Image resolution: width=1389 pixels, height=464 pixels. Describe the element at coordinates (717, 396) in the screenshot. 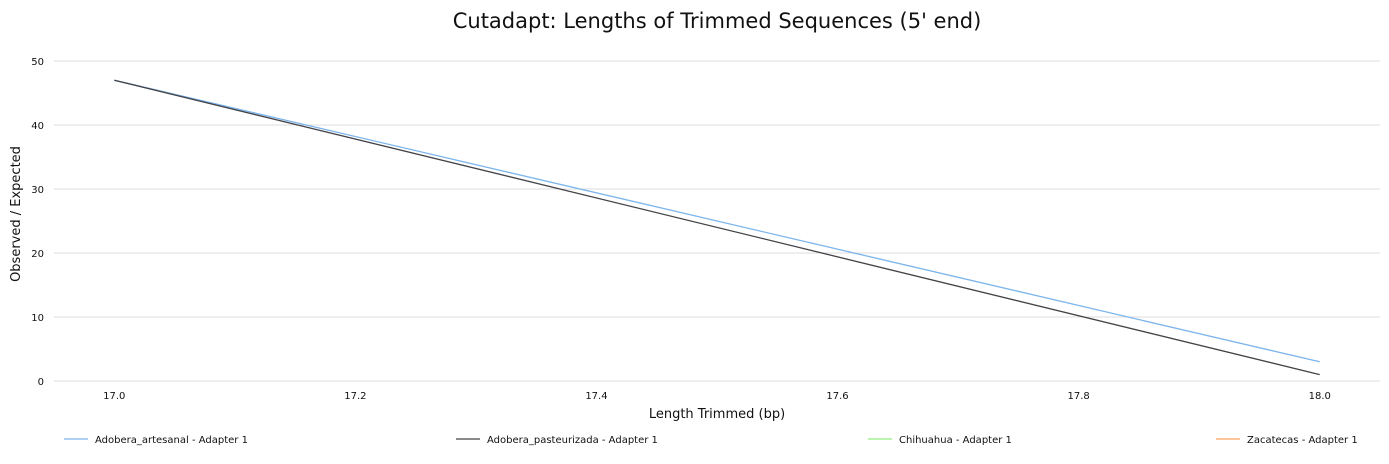

I see `x-axis-ticks: 17.0 17.2 17.4 17.6 17.8 18.0` at that location.